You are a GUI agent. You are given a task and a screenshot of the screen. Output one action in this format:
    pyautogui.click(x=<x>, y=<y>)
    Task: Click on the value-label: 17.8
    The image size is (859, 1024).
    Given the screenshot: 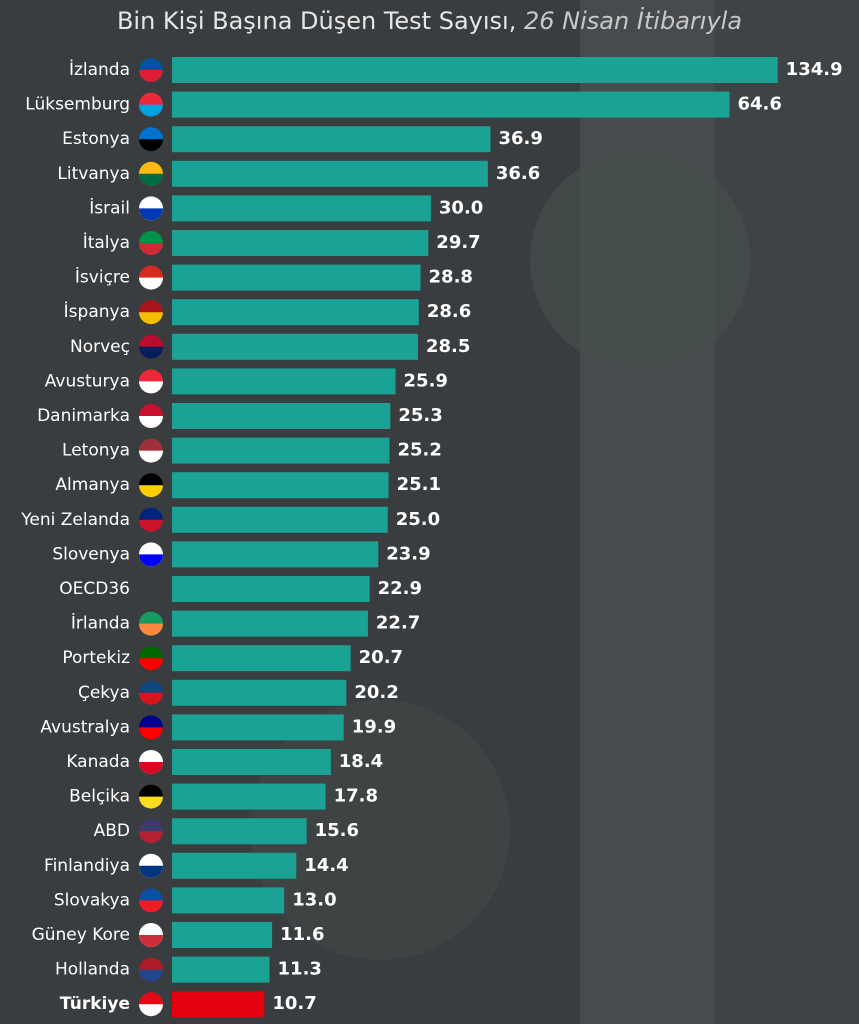 What is the action you would take?
    pyautogui.click(x=356, y=796)
    